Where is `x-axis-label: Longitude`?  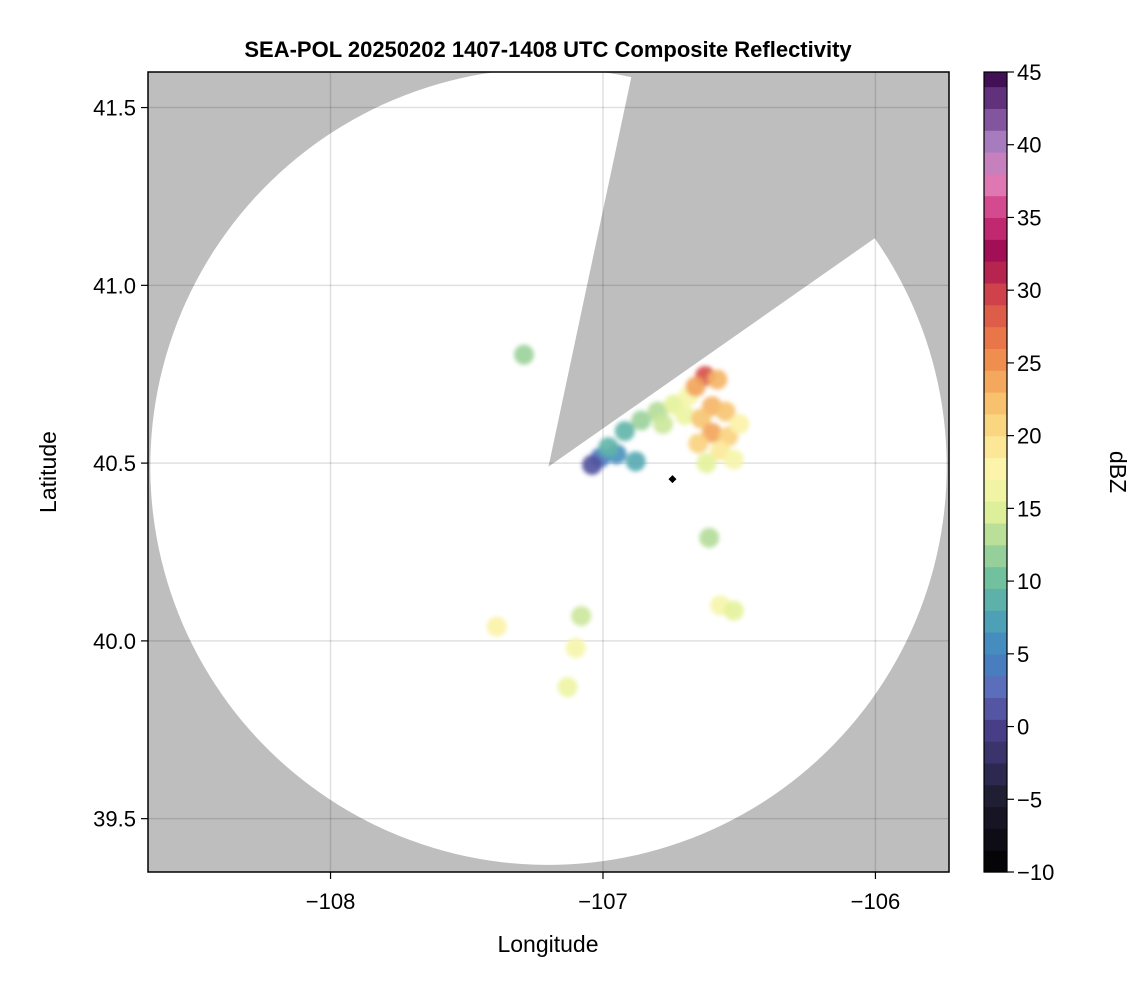
x-axis-label: Longitude is located at coordinates (547, 944).